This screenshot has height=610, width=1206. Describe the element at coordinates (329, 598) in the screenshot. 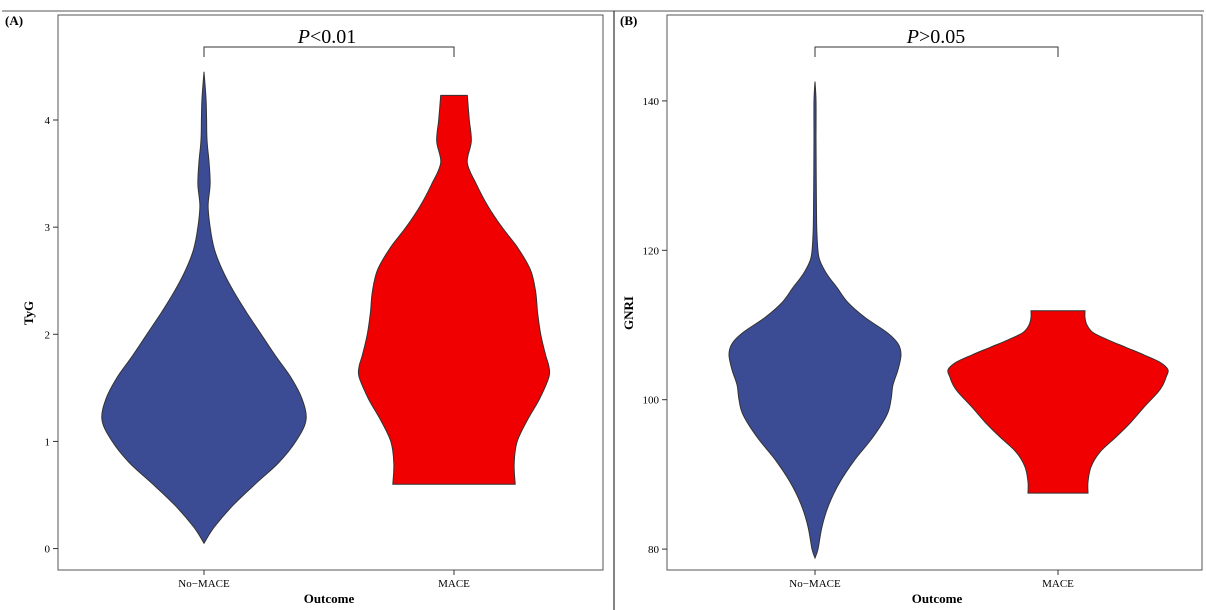

I see `panel-a-x-axis-title: Outcome` at that location.